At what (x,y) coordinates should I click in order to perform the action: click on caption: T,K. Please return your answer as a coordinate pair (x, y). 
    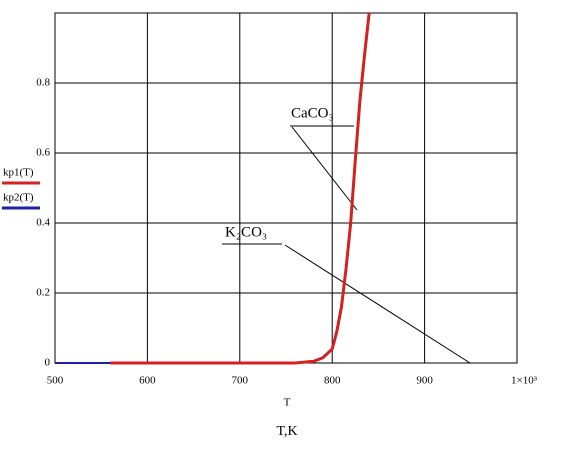
    Looking at the image, I should click on (286, 431).